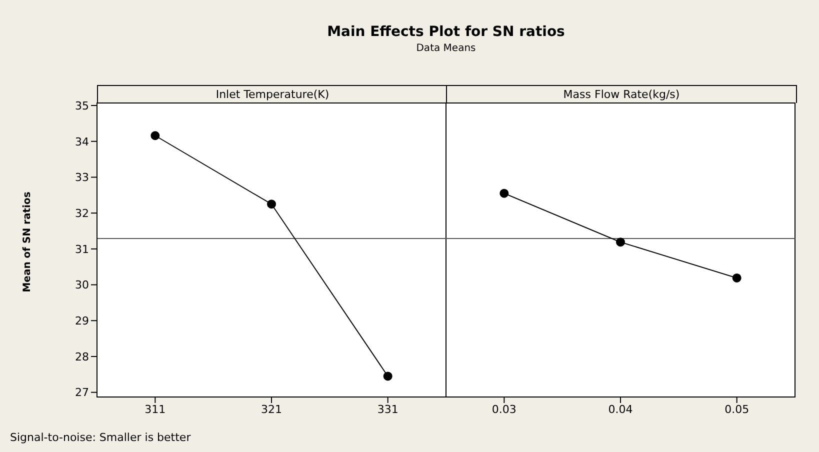 The width and height of the screenshot is (819, 452). I want to click on x-tick-label: 321, so click(271, 409).